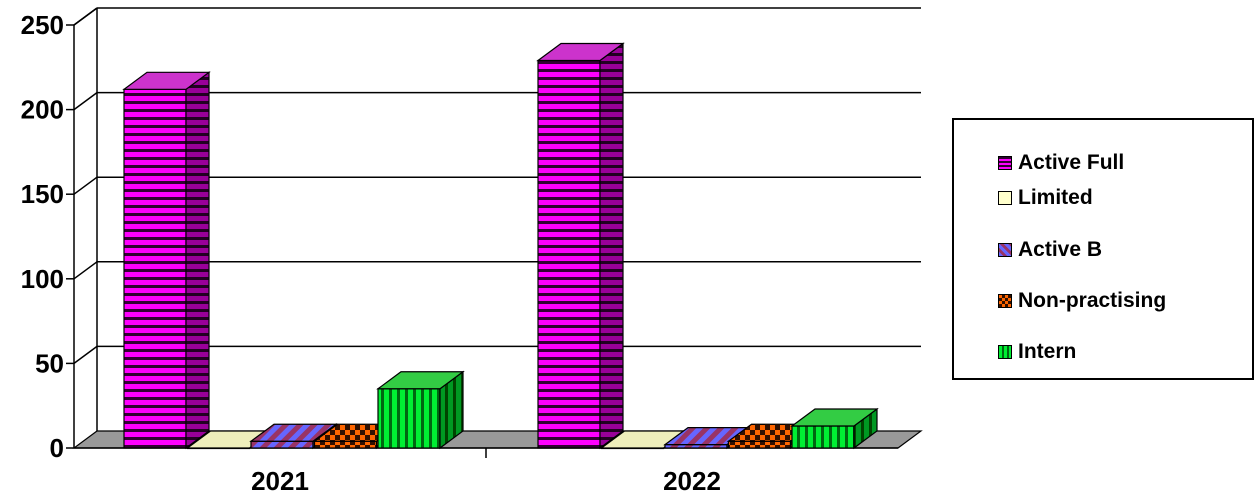 Image resolution: width=1258 pixels, height=498 pixels. What do you see at coordinates (1055, 198) in the screenshot?
I see `legend-label-limited: Limited` at bounding box center [1055, 198].